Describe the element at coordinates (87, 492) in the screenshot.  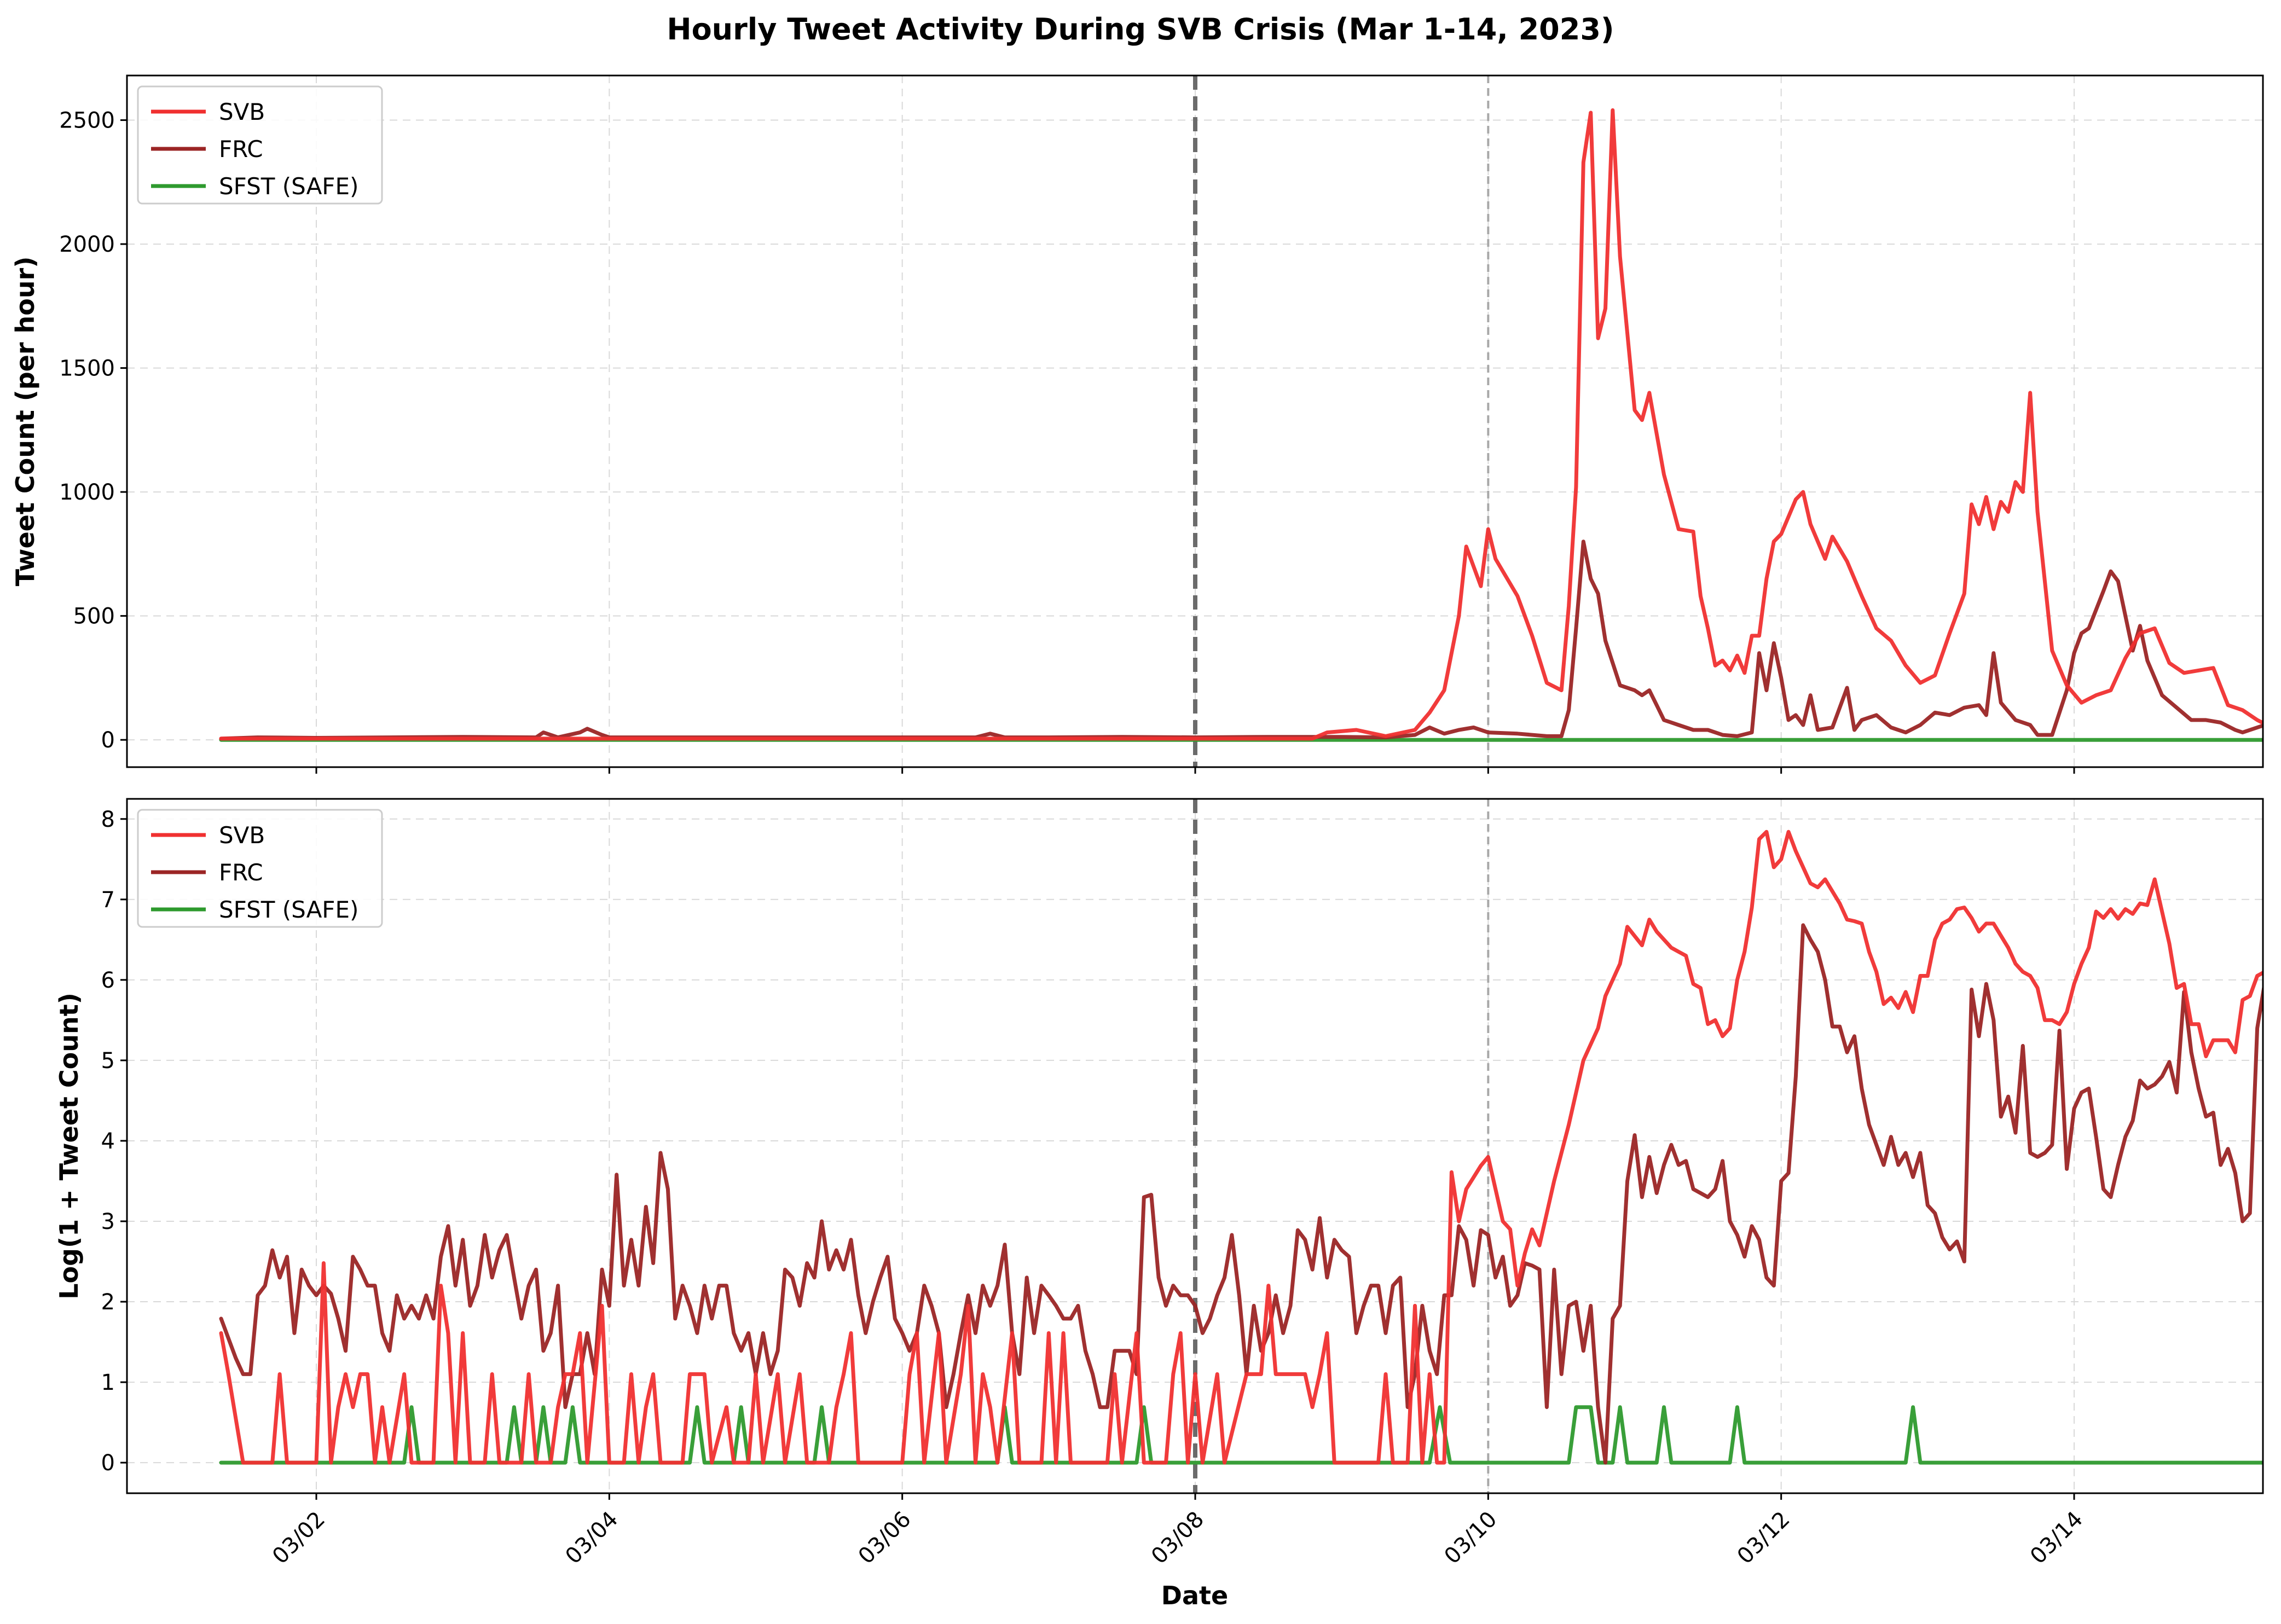
I see `y-tick-label: 1000` at that location.